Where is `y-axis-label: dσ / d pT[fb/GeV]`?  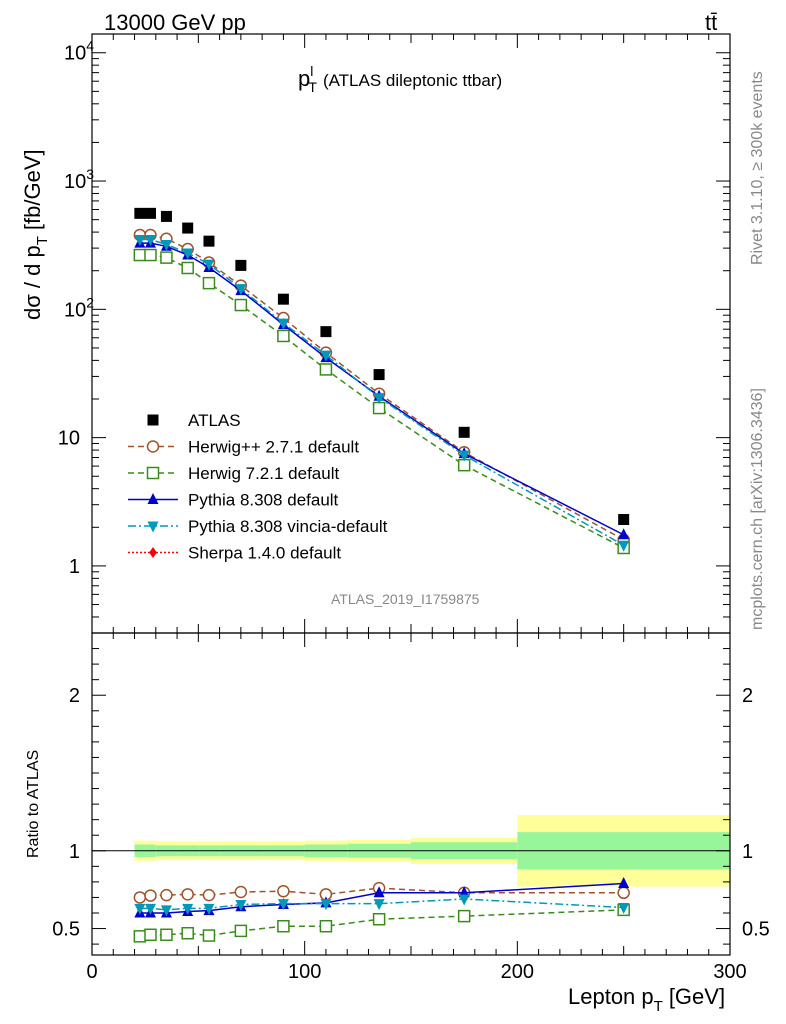 y-axis-label: dσ / d pT[fb/GeV] is located at coordinates (35, 234).